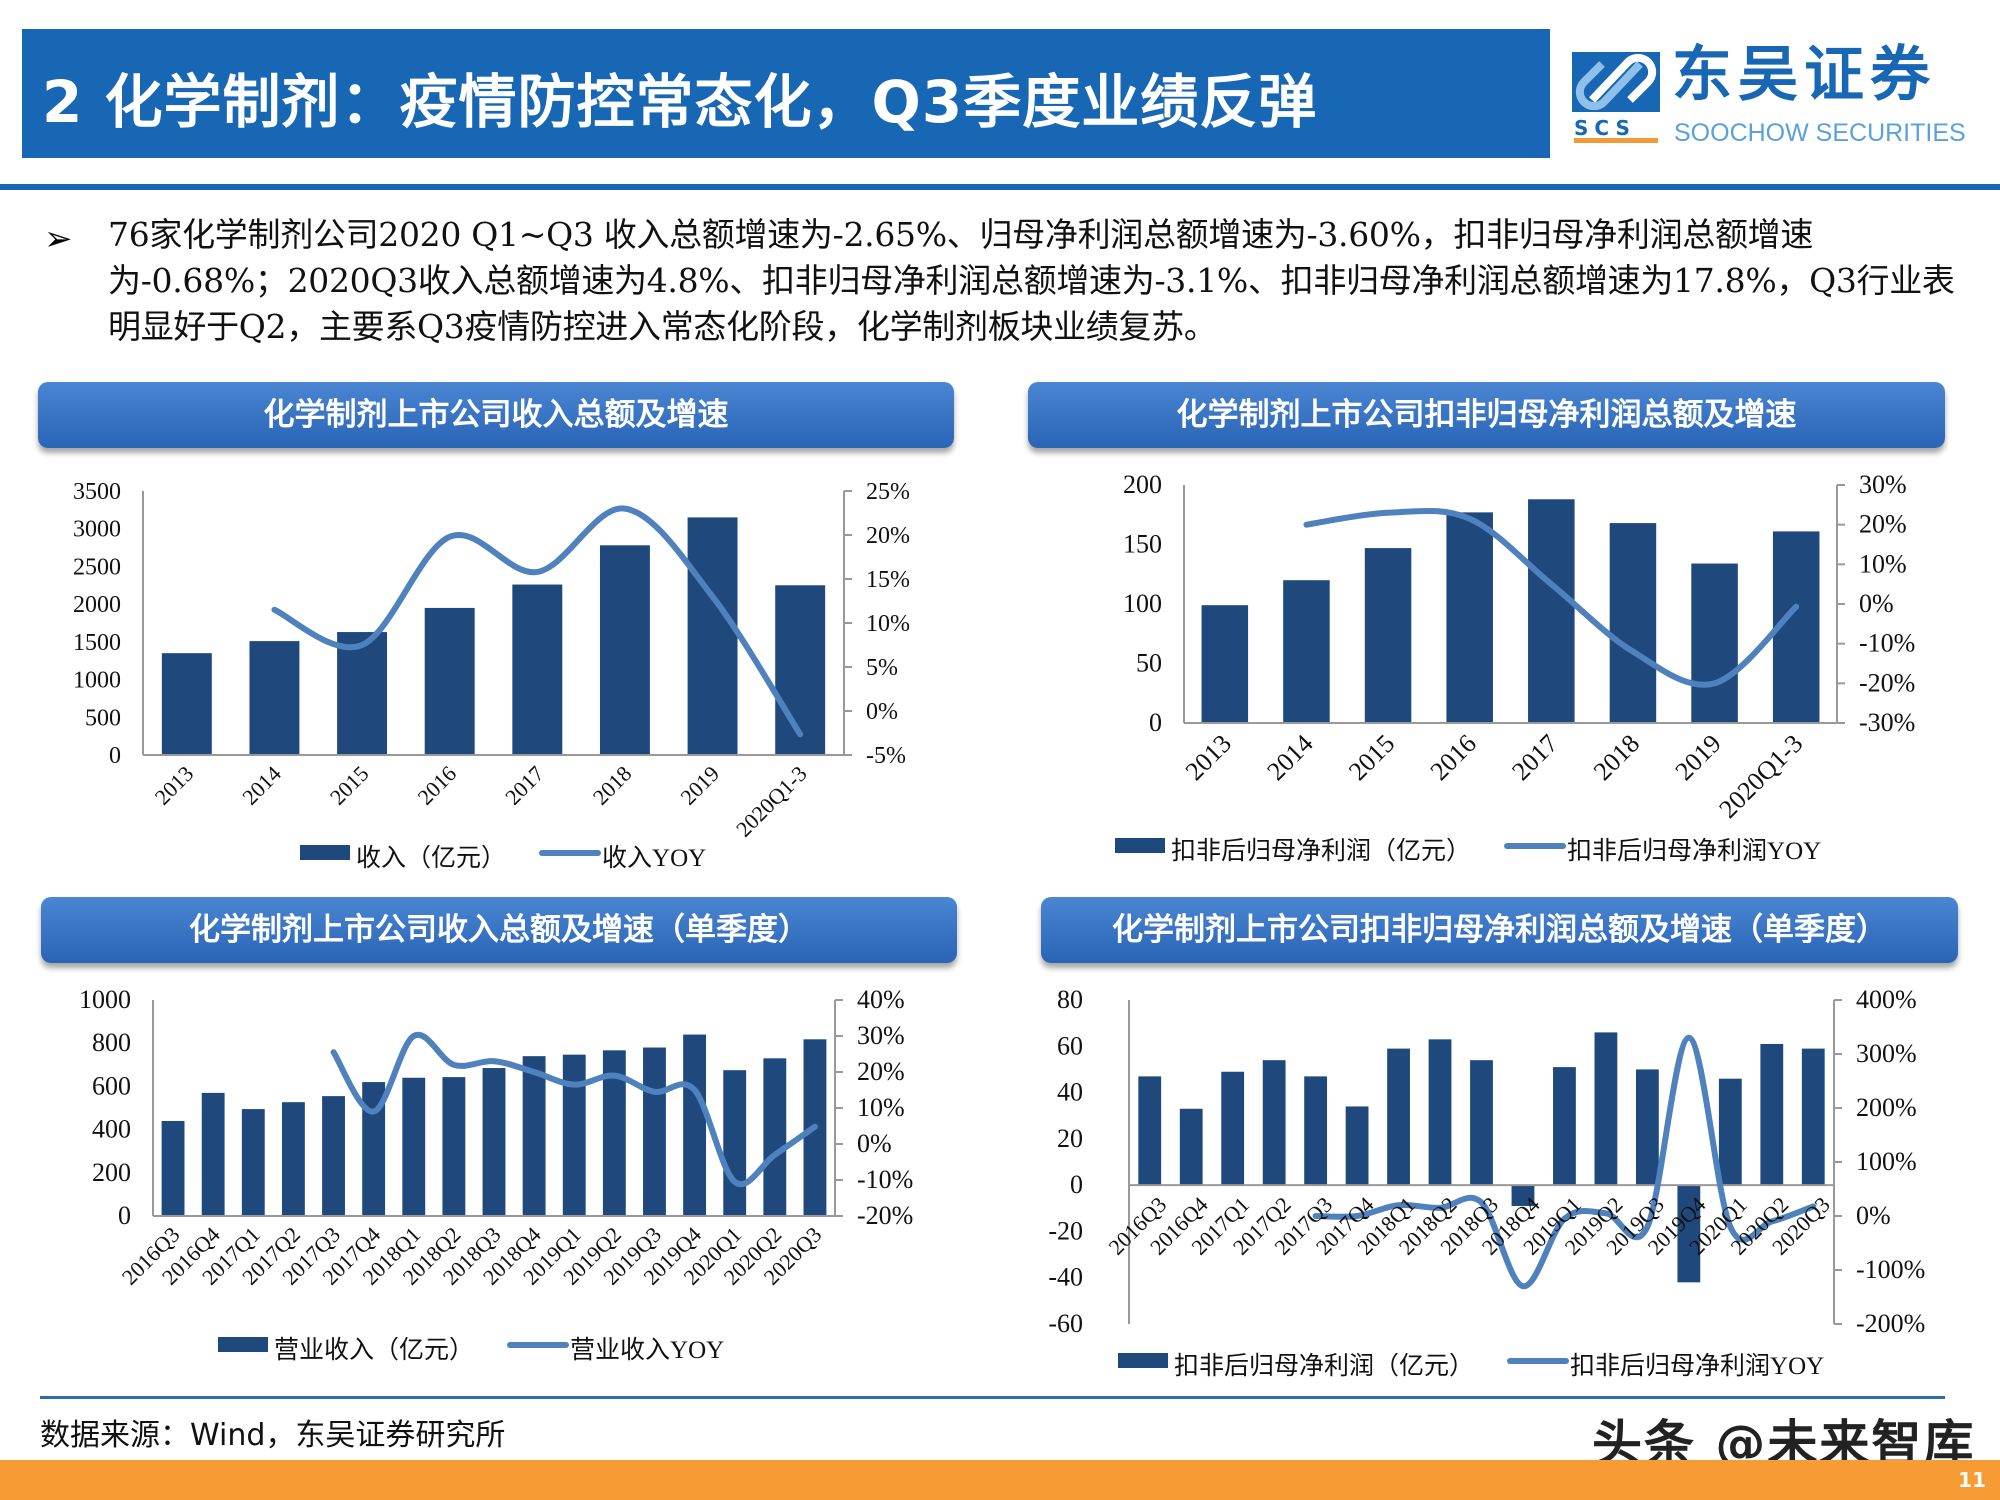  What do you see at coordinates (273, 1435) in the screenshot?
I see `data-source: 数据来源：Wind，东吴证券研究所` at bounding box center [273, 1435].